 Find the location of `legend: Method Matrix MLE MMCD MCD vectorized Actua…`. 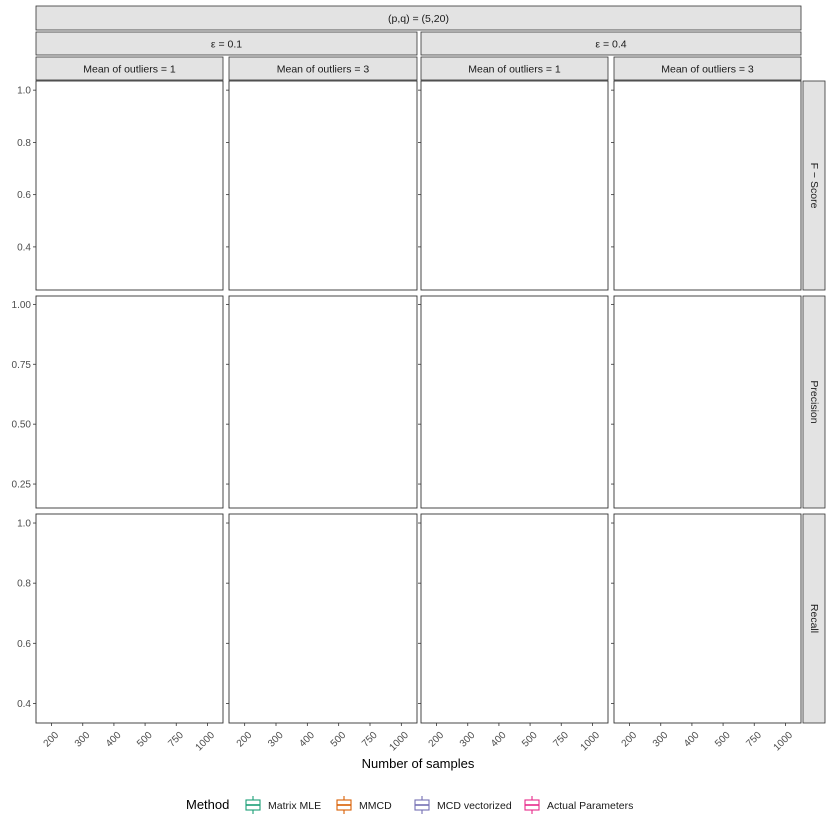

legend: Method Matrix MLE MMCD MCD vectorized Actua… is located at coordinates (409, 805).